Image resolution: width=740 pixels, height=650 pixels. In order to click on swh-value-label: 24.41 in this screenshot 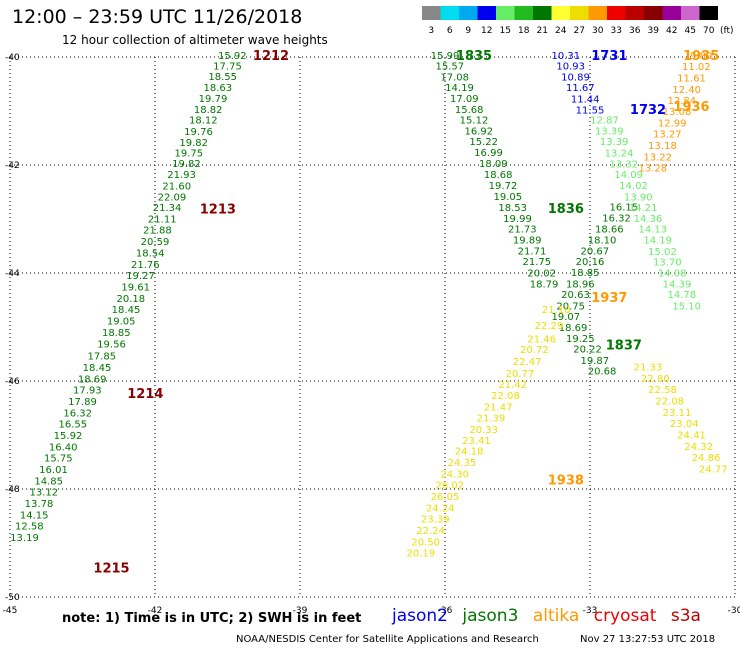, I will do `click(691, 435)`.